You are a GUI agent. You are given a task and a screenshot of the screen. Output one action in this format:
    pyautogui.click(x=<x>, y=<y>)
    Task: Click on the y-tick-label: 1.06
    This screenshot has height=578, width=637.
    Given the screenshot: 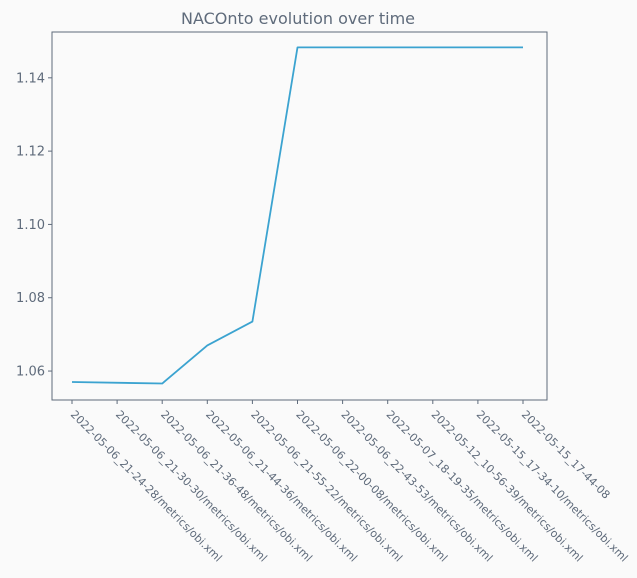 What is the action you would take?
    pyautogui.click(x=30, y=372)
    